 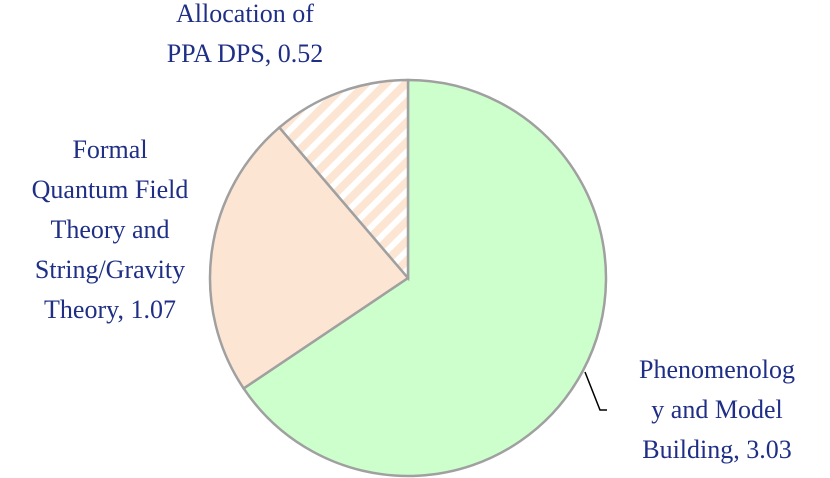 I want to click on label-line: String/Gravity, so click(x=110, y=269).